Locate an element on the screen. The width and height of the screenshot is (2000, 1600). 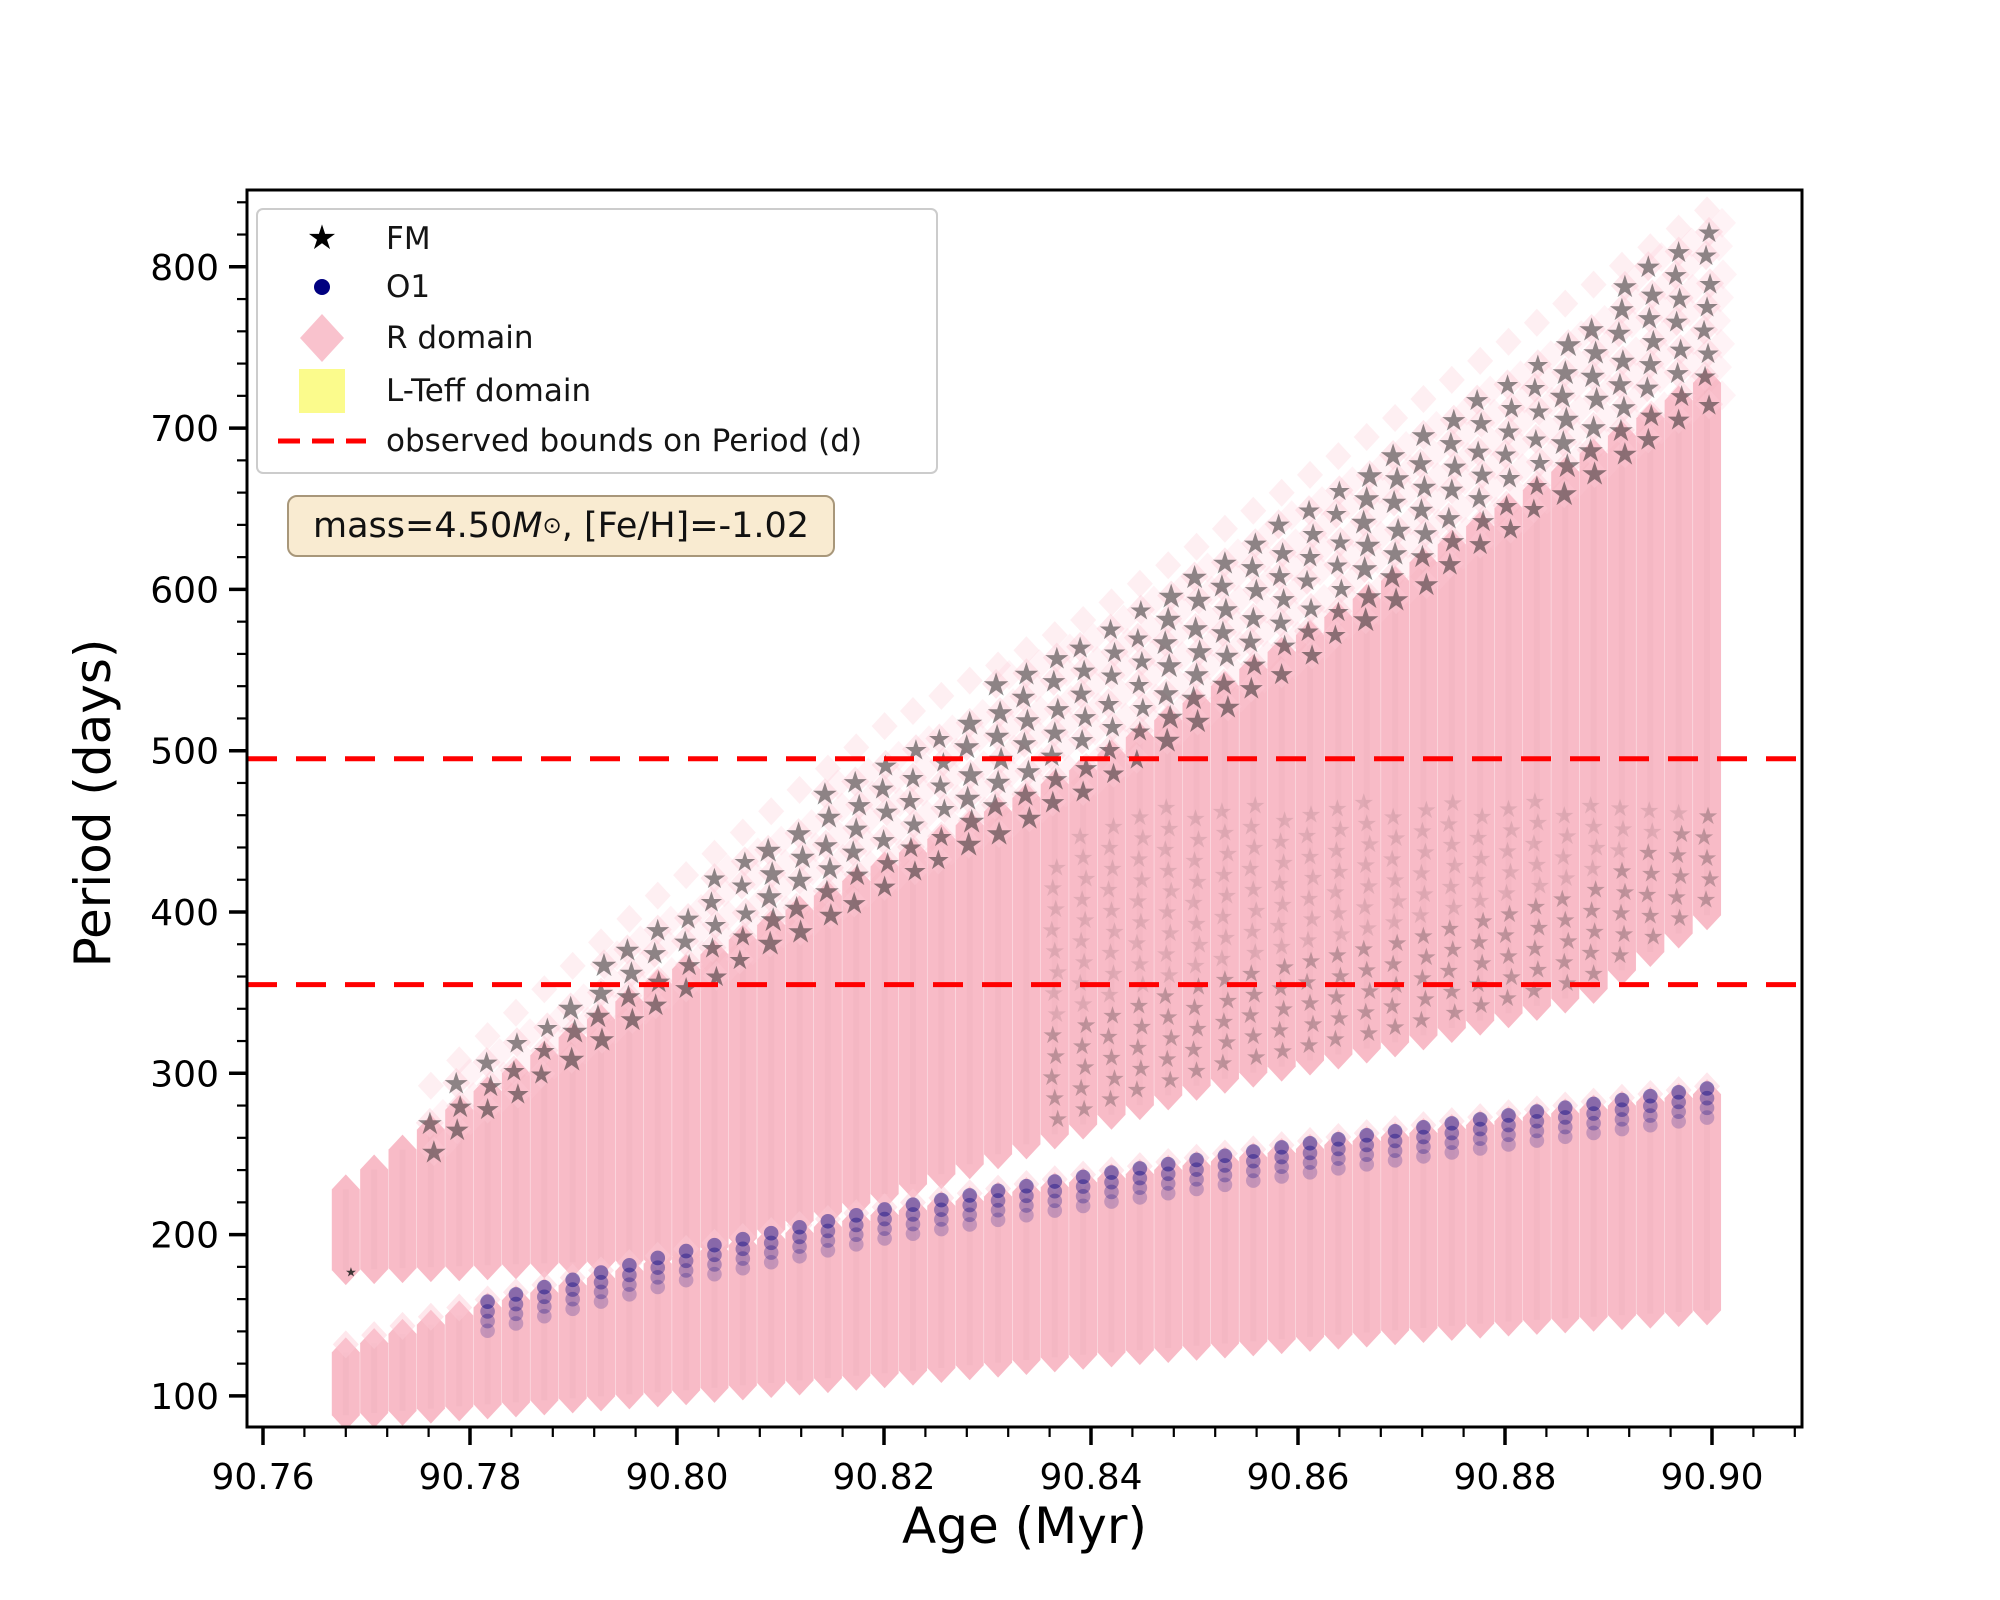
x-tick-label: 90.88 is located at coordinates (1504, 1477).